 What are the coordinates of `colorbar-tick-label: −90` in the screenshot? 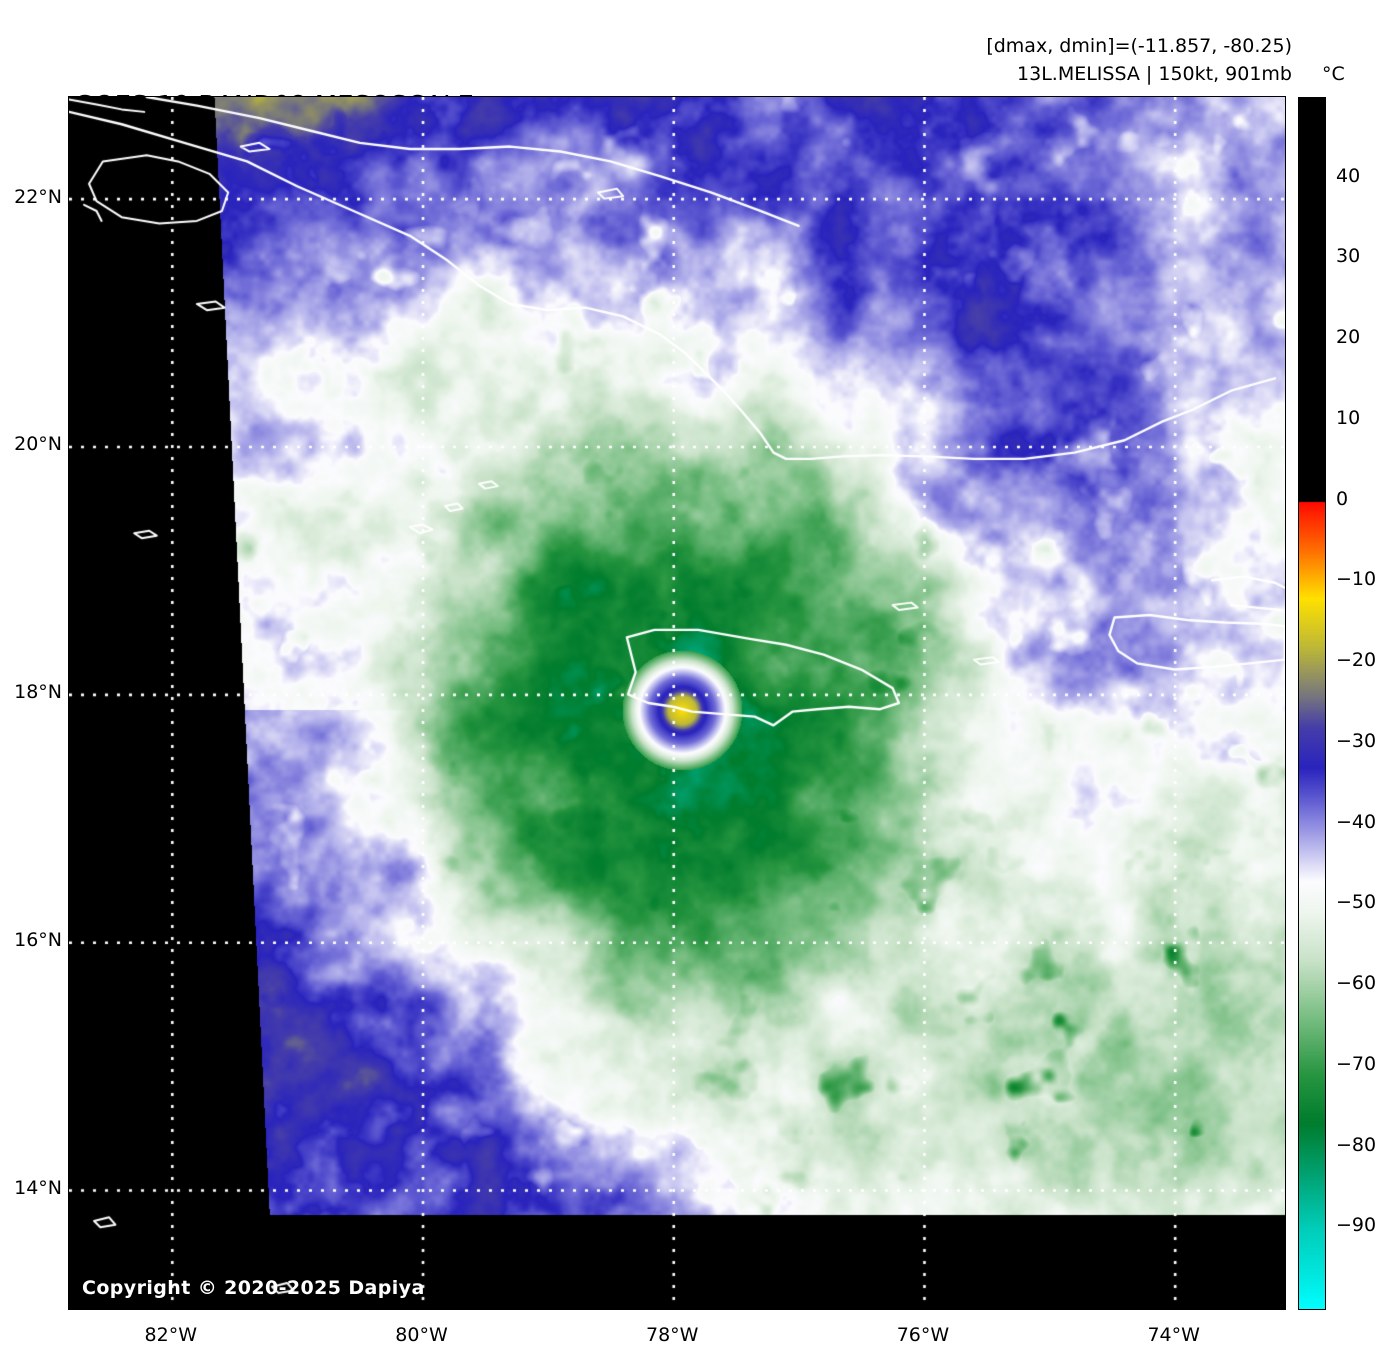 It's located at (1356, 1225).